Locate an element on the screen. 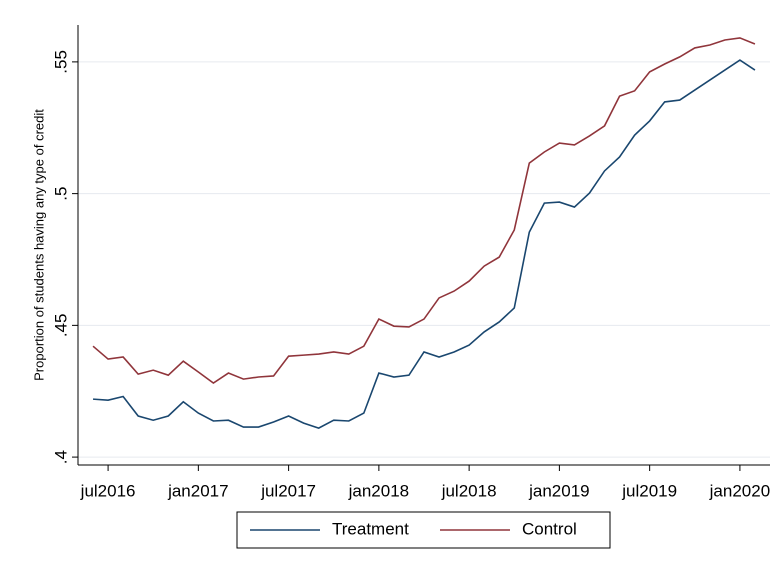  y-tick-label: .45 is located at coordinates (60, 326).